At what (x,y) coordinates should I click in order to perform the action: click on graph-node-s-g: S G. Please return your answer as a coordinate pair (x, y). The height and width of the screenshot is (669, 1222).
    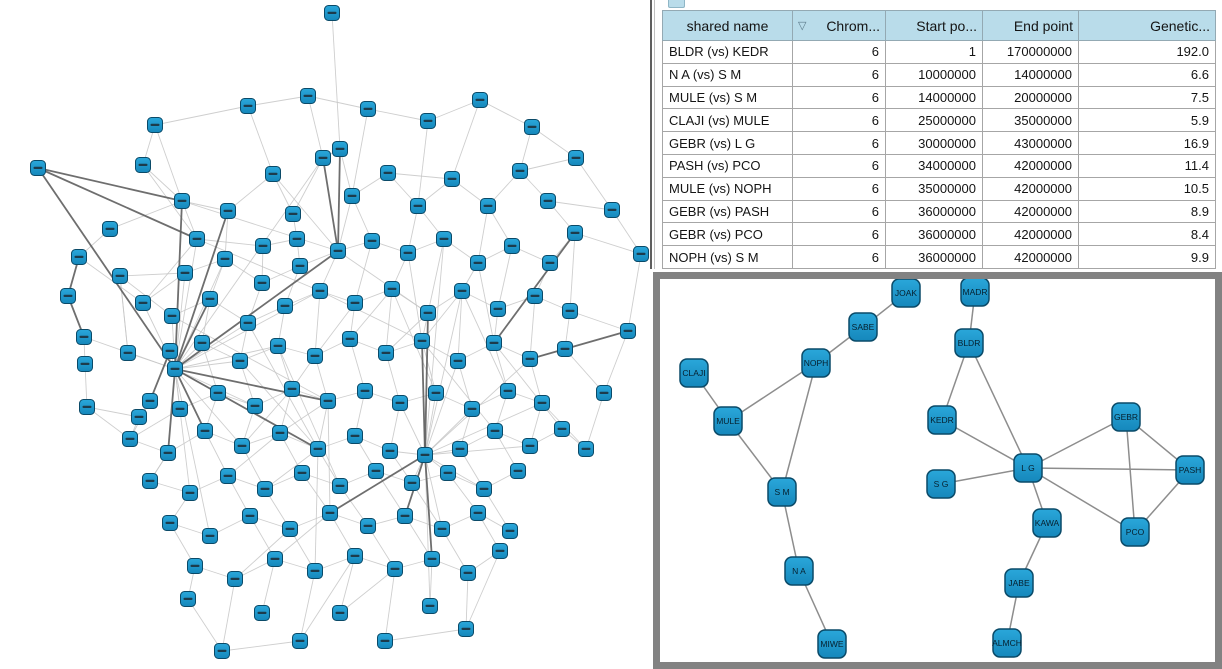
    Looking at the image, I should click on (941, 484).